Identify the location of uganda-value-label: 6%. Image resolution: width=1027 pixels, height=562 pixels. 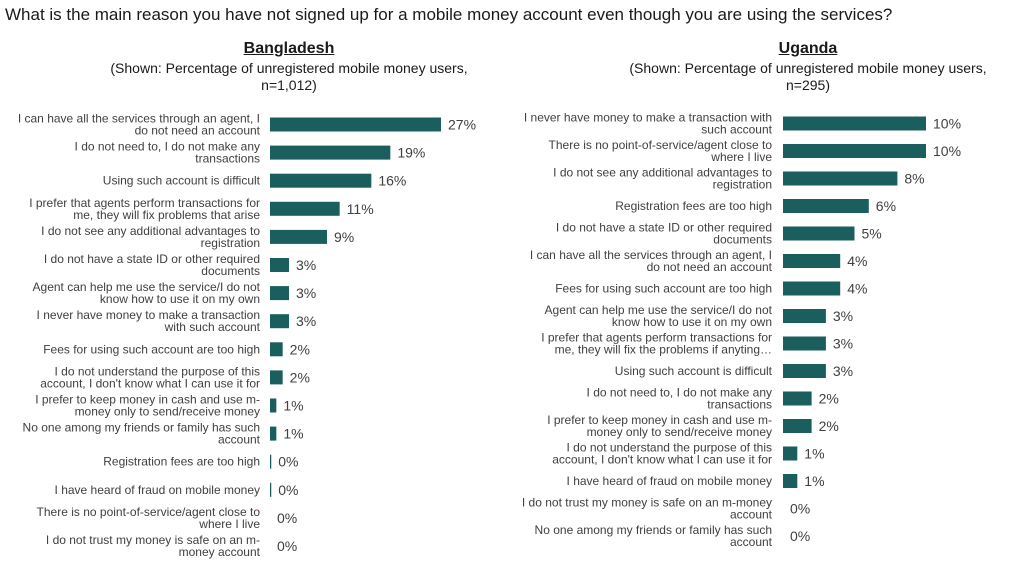
(886, 206).